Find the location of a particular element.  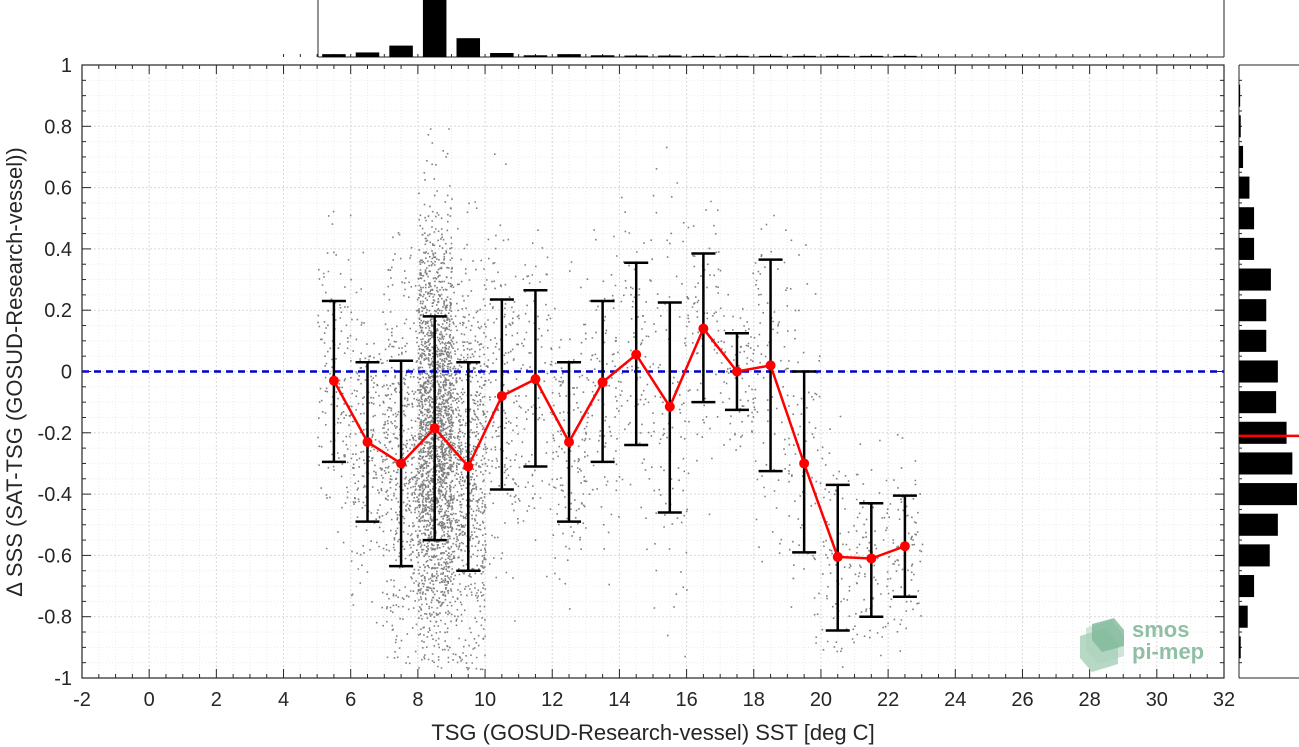

x-tick-label: 2 is located at coordinates (216, 700).